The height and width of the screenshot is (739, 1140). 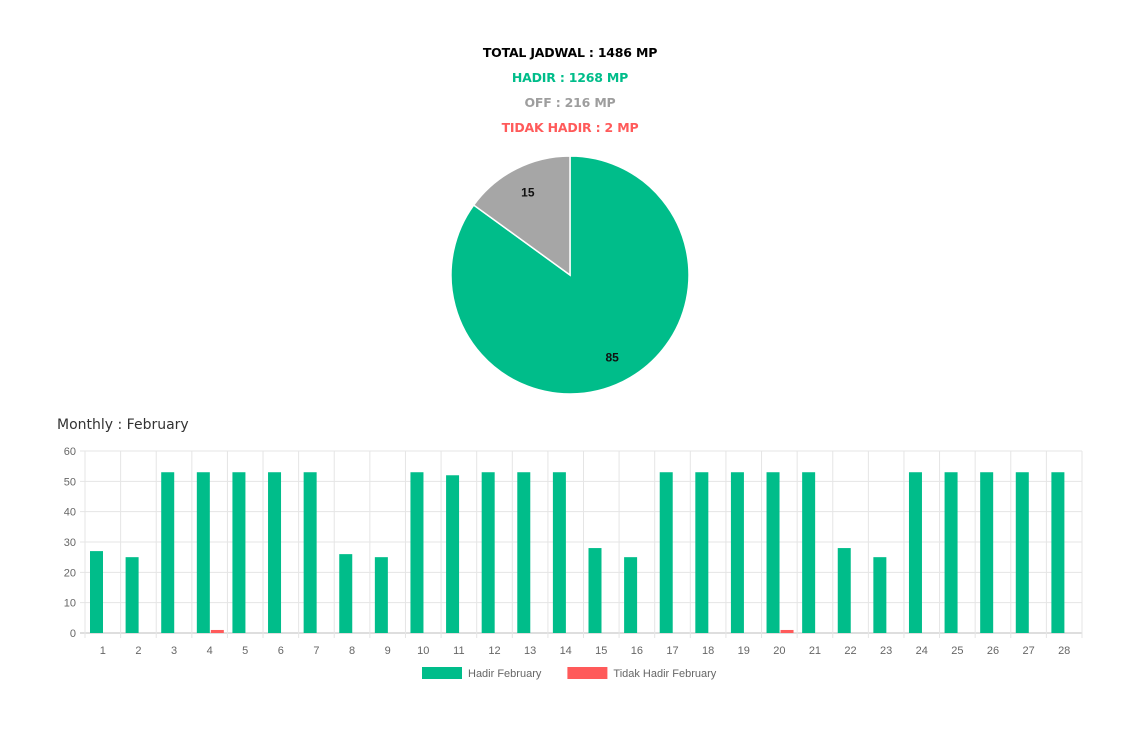 What do you see at coordinates (423, 651) in the screenshot?
I see `x-tick-label: 10` at bounding box center [423, 651].